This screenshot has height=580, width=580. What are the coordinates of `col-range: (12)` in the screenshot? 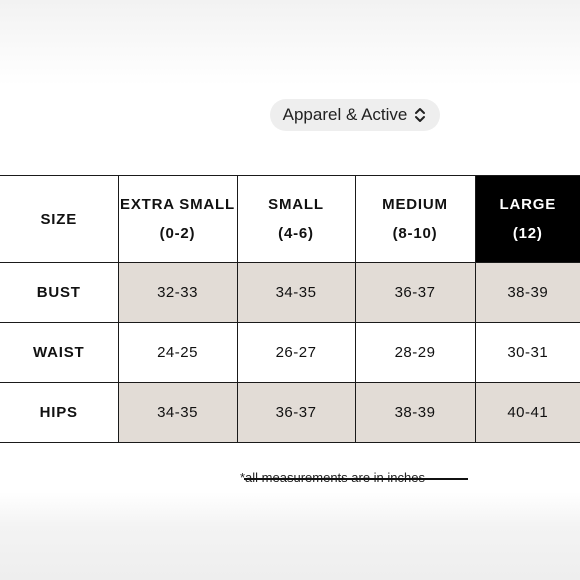 It's located at (527, 233).